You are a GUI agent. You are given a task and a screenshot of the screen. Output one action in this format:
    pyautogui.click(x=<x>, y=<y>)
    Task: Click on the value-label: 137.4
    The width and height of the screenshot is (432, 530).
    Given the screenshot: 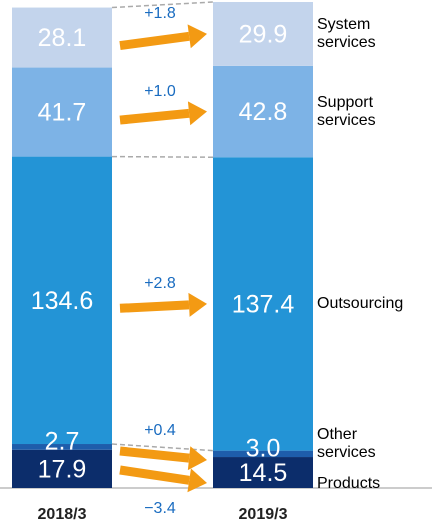 What is the action you would take?
    pyautogui.click(x=263, y=305)
    